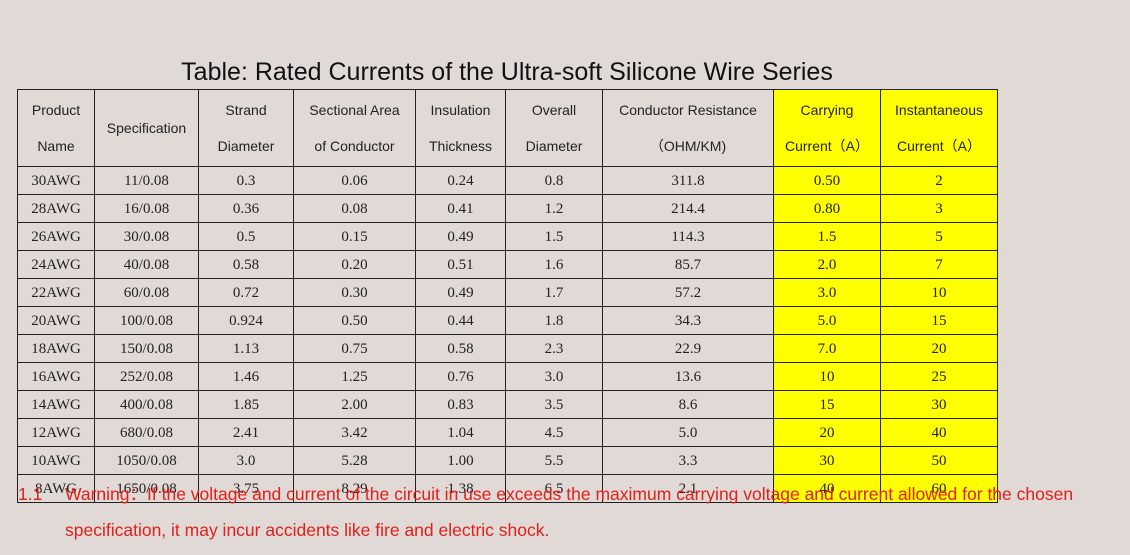 The height and width of the screenshot is (555, 1130). What do you see at coordinates (354, 460) in the screenshot?
I see `table-cell: 5.28` at bounding box center [354, 460].